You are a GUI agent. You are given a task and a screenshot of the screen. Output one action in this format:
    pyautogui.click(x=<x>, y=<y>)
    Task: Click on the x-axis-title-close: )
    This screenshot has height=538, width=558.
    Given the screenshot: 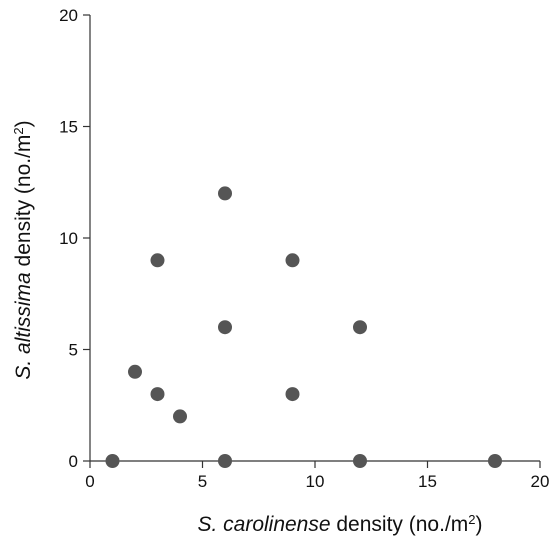 What is the action you would take?
    pyautogui.click(x=479, y=524)
    